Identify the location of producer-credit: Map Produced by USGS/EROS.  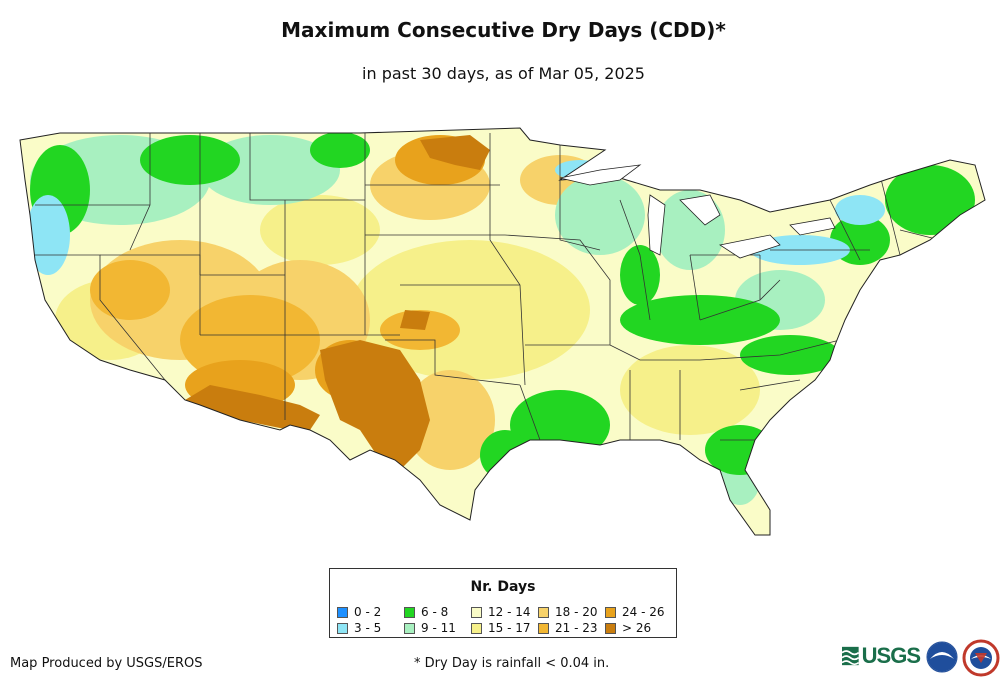
(106, 663).